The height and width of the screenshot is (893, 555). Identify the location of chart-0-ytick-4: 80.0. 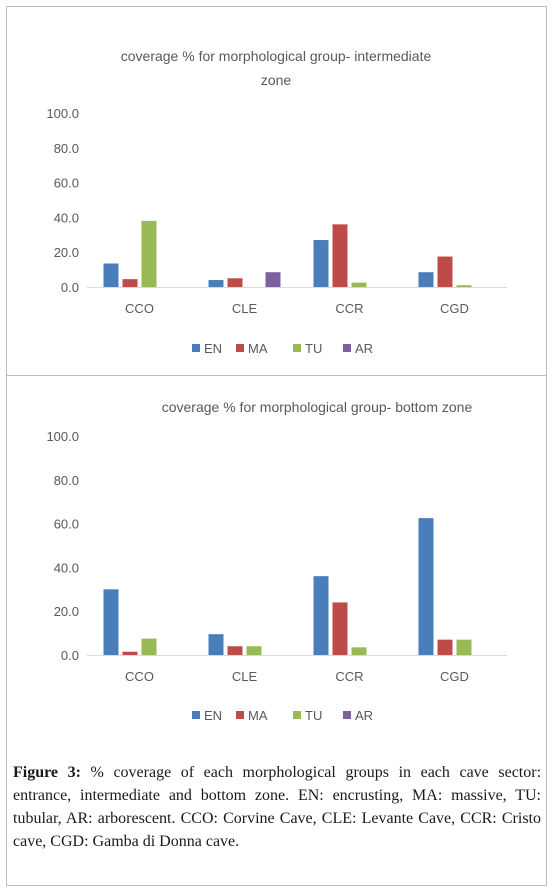
(66, 148).